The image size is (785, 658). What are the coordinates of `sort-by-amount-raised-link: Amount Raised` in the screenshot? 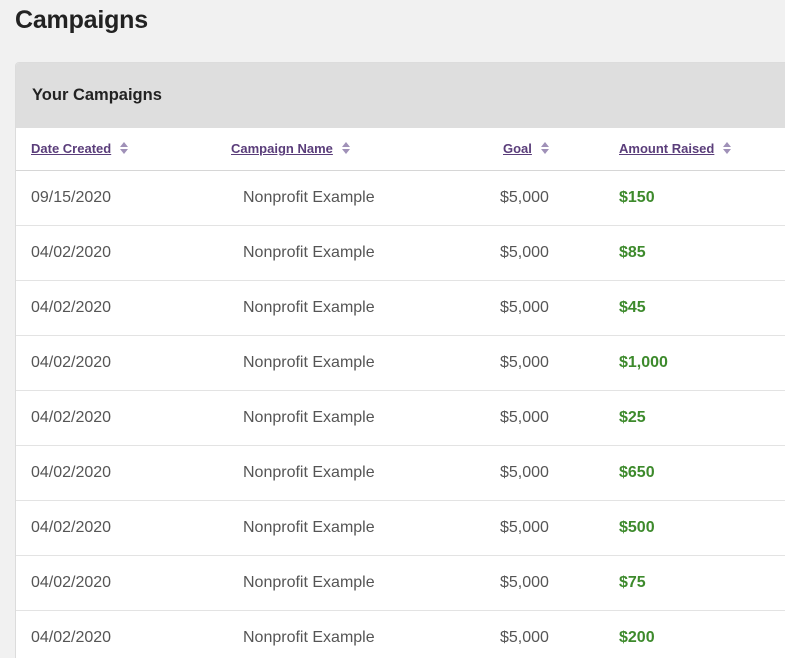 It's located at (667, 149).